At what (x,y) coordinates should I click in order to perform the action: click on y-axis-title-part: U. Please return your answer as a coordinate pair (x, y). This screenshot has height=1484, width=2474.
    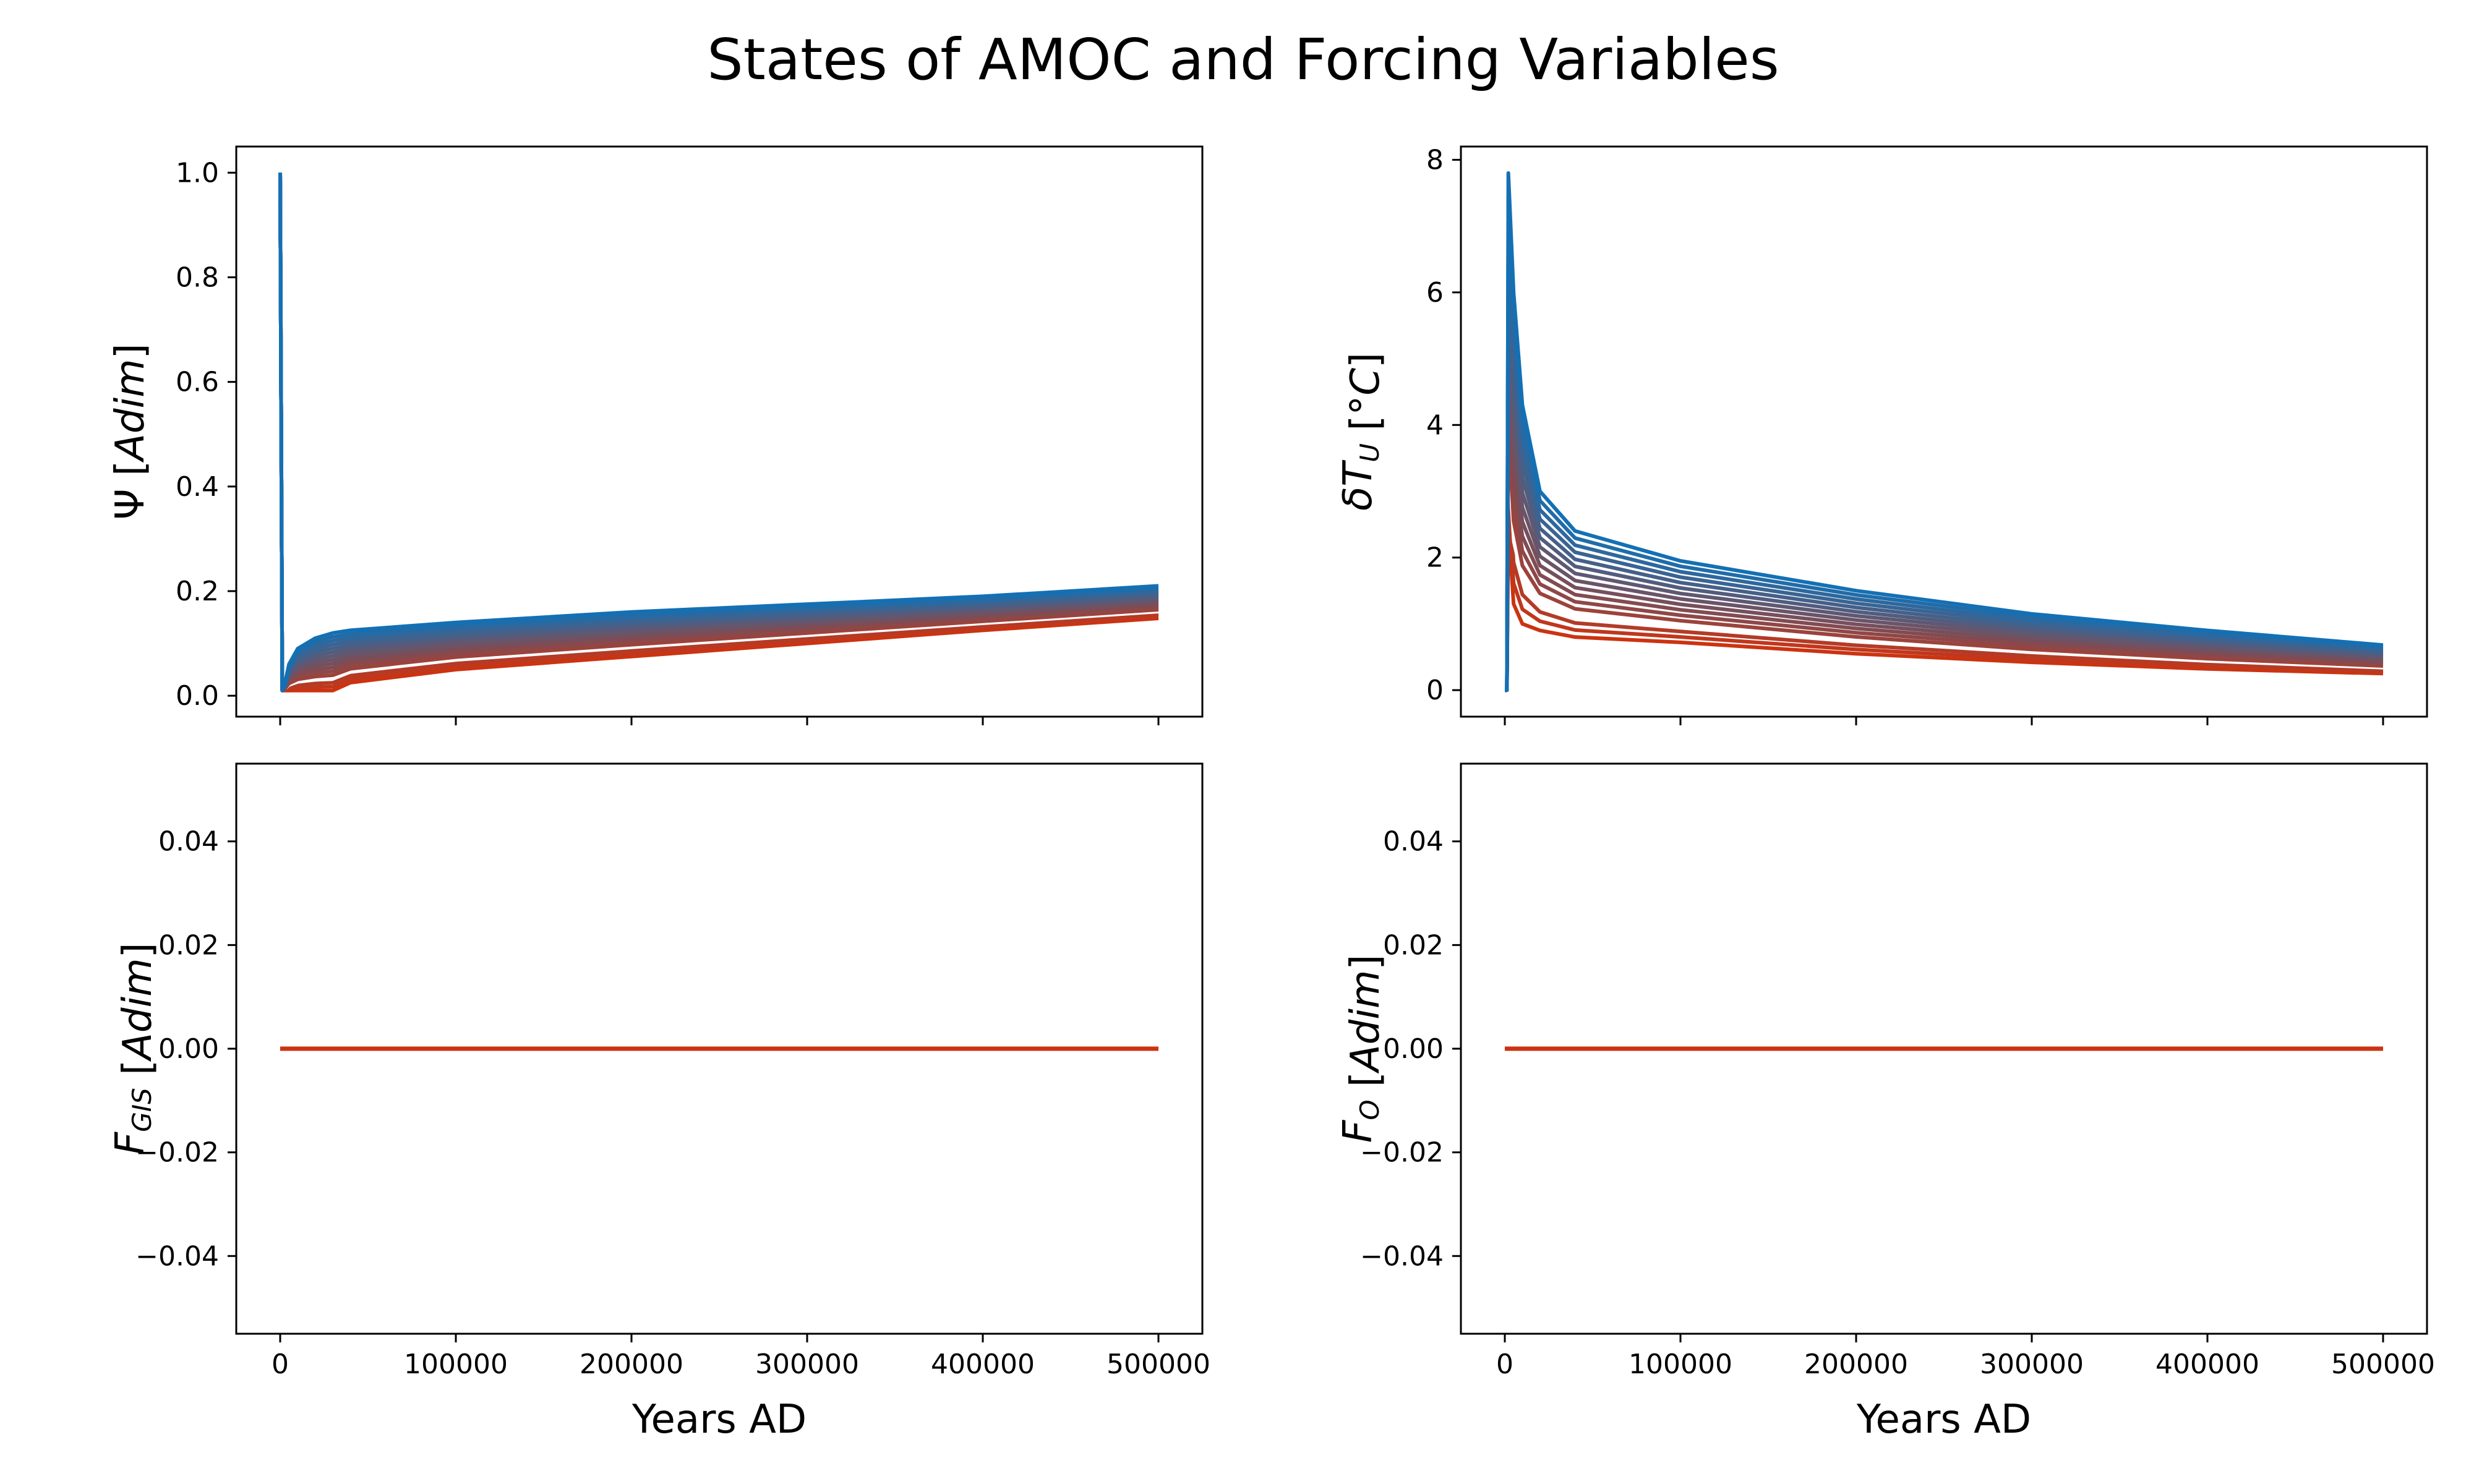
    Looking at the image, I should click on (1370, 453).